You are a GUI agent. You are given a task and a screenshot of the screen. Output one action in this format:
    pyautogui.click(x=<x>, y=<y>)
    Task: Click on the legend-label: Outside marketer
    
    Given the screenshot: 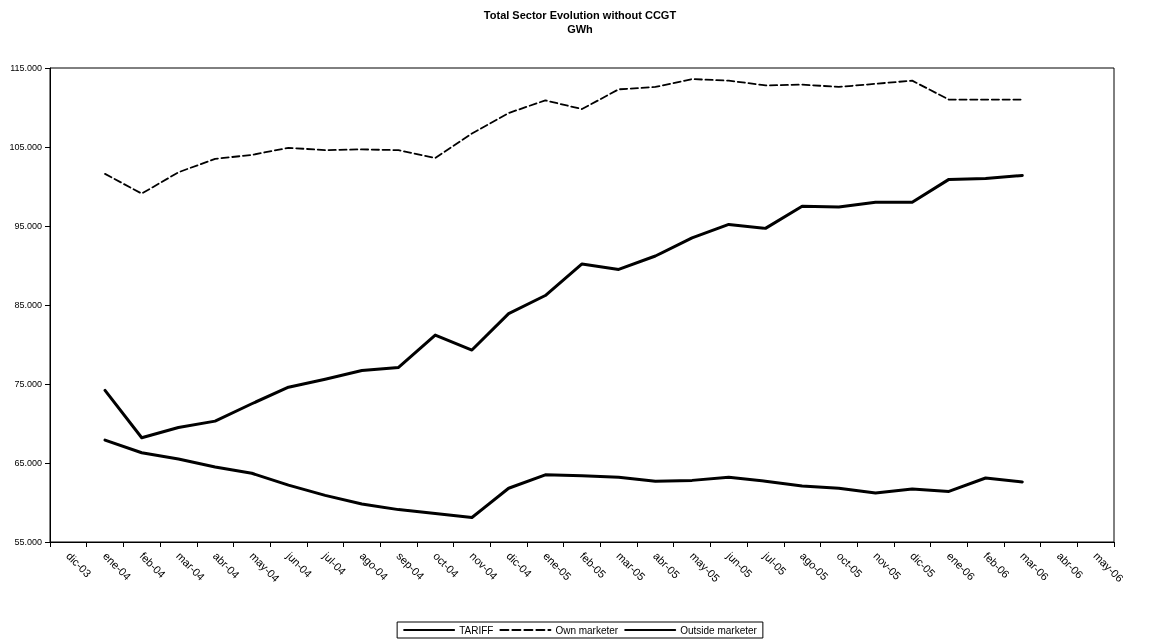 What is the action you would take?
    pyautogui.click(x=719, y=630)
    